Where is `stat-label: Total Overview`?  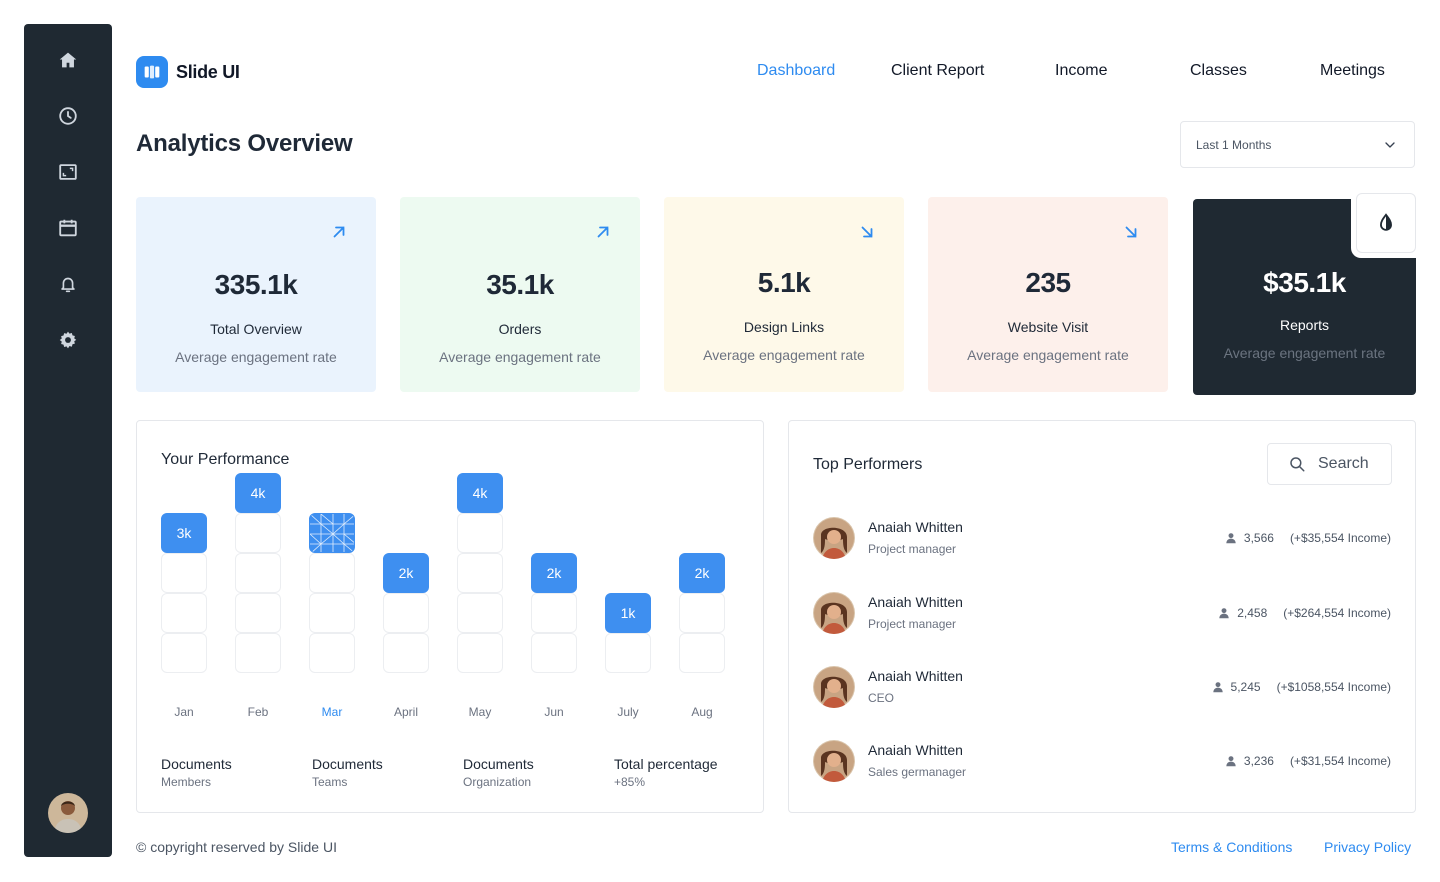
stat-label: Total Overview is located at coordinates (256, 329).